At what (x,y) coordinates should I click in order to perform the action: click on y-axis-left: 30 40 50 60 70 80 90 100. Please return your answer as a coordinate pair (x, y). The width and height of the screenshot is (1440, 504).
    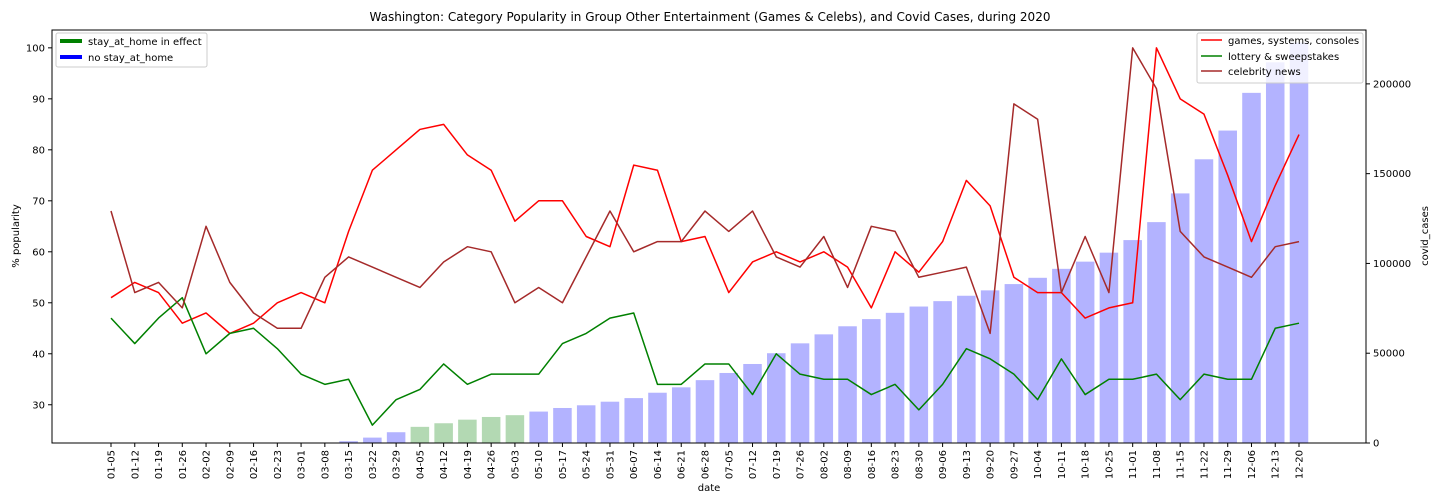
    Looking at the image, I should click on (39, 227).